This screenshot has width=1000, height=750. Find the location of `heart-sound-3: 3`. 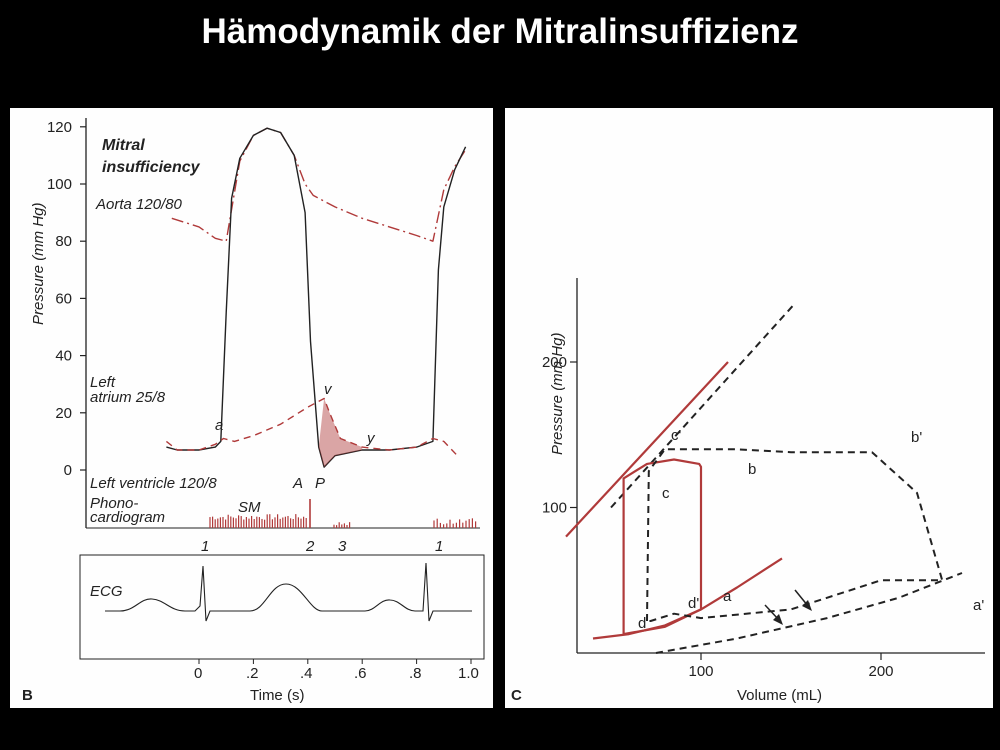

heart-sound-3: 3 is located at coordinates (342, 546).